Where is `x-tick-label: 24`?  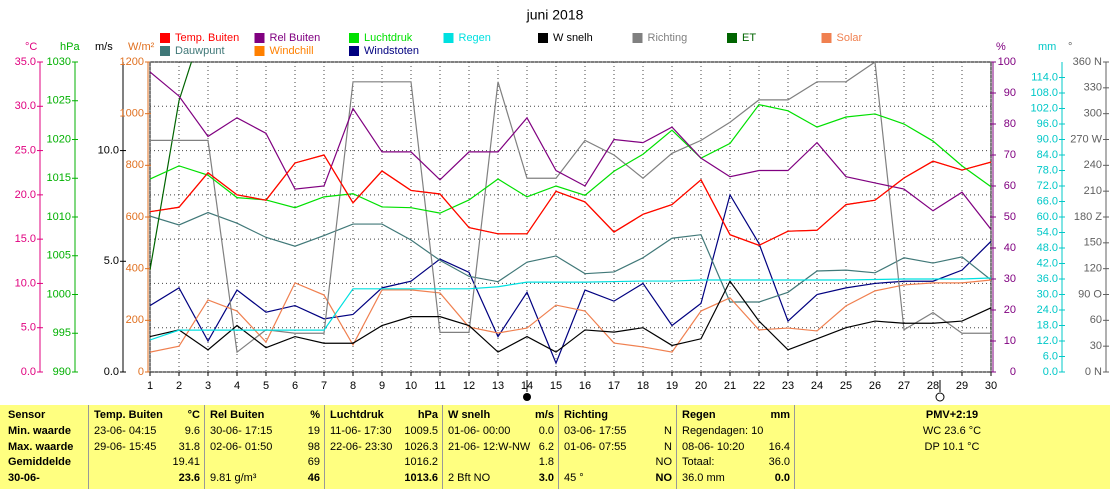
x-tick-label: 24 is located at coordinates (817, 386).